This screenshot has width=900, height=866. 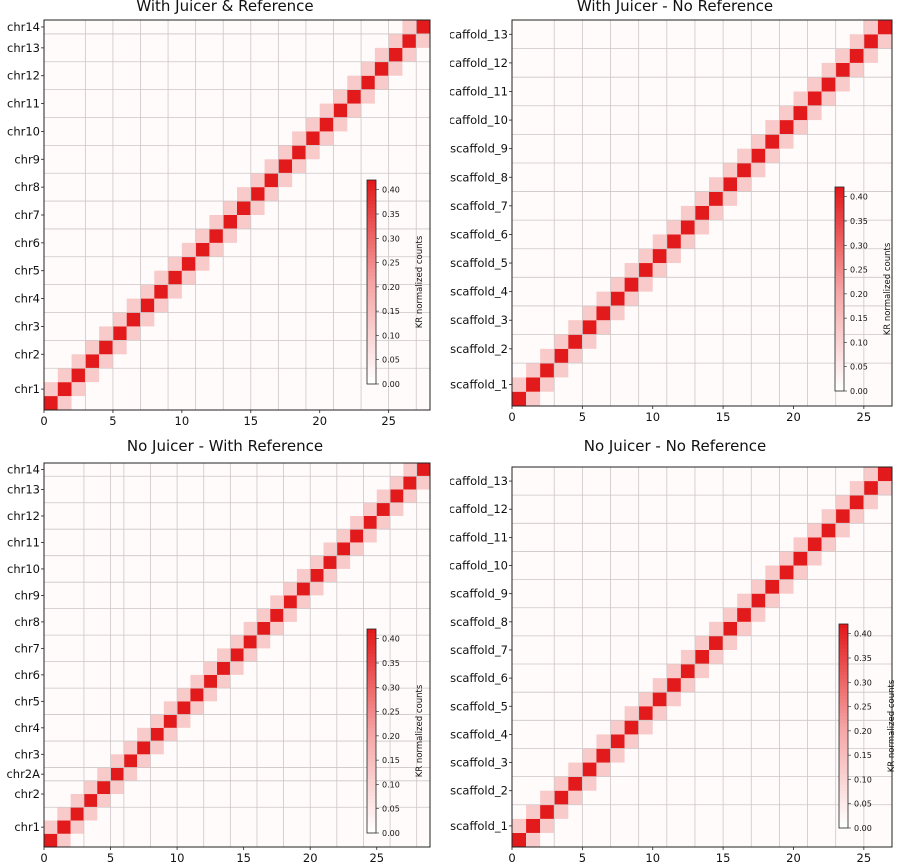 What do you see at coordinates (27, 728) in the screenshot?
I see `y-tick-label: chr4` at bounding box center [27, 728].